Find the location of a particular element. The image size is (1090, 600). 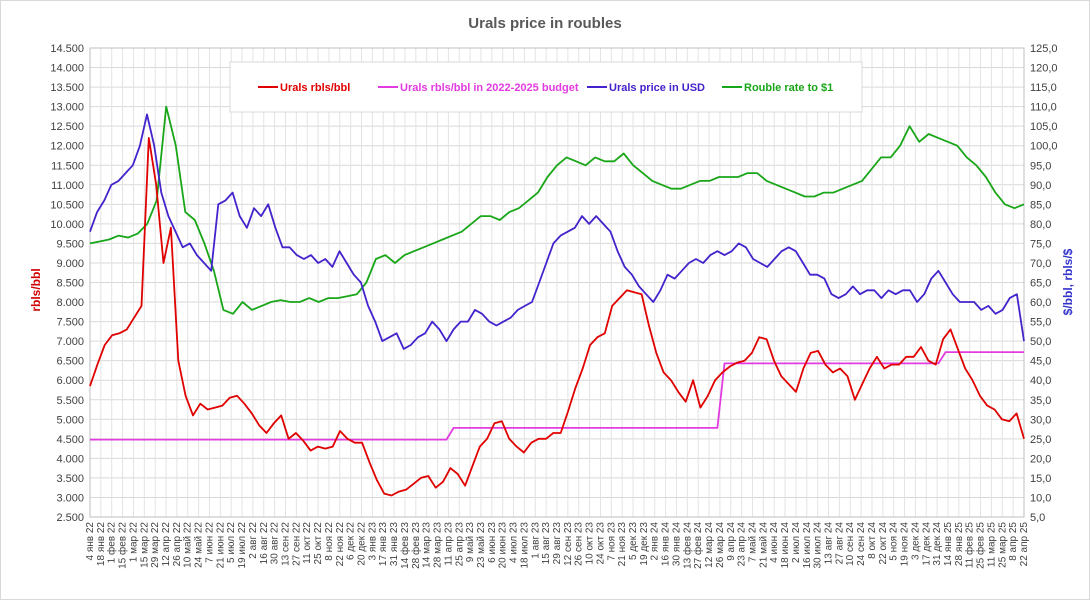

y-left-tick-label: 10.500 is located at coordinates (67, 205).